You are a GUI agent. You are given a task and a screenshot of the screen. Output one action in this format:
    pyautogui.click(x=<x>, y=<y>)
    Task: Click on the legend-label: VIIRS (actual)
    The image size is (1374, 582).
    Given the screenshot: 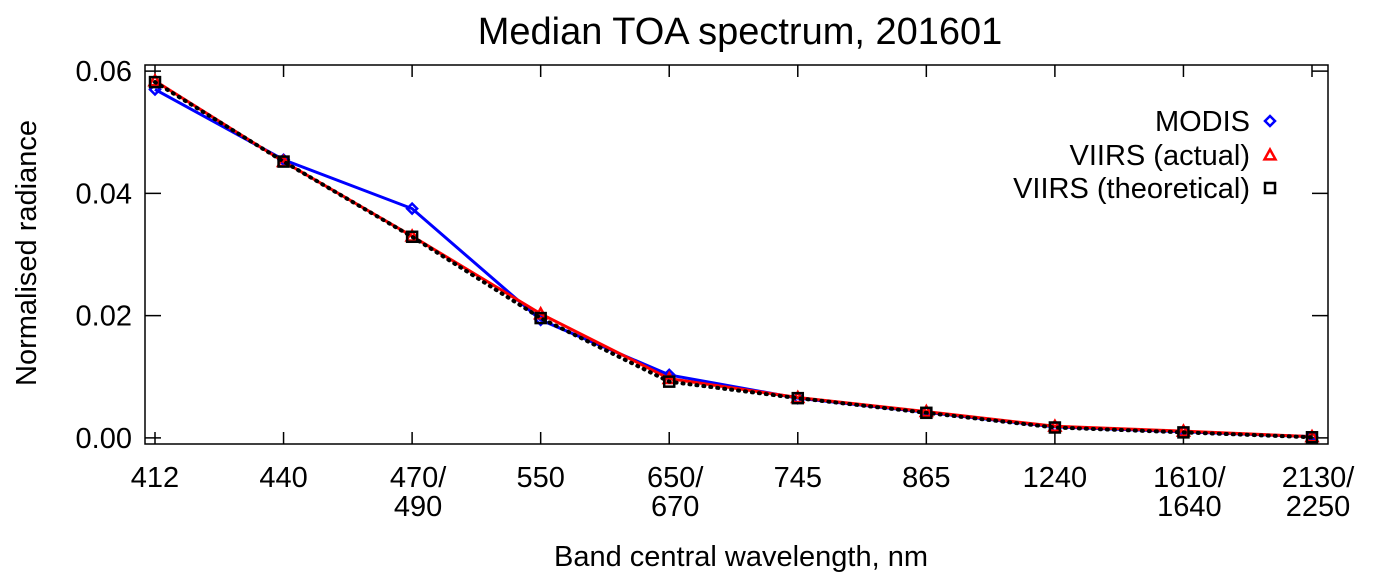 What is the action you would take?
    pyautogui.click(x=1160, y=156)
    